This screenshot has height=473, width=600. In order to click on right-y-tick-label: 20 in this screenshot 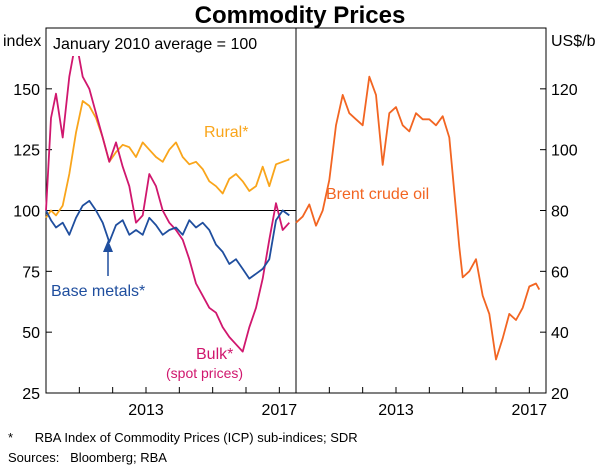, I will do `click(560, 394)`.